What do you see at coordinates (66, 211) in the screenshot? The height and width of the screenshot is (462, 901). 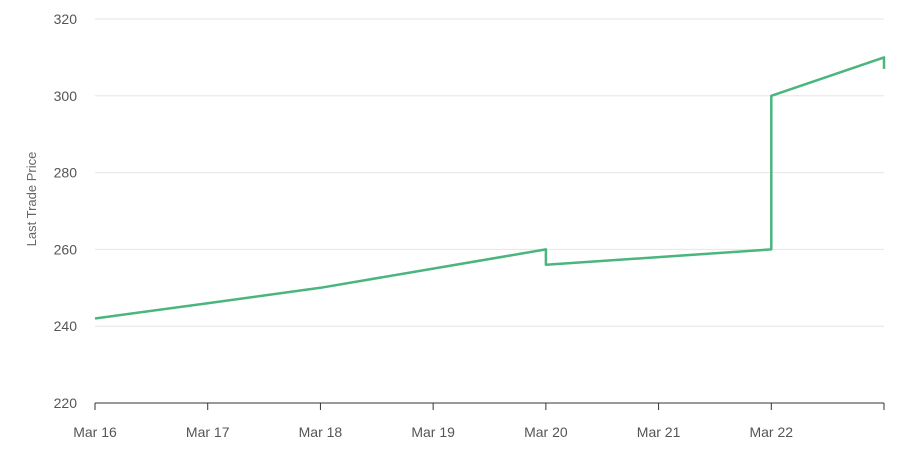 I see `y-axis: 220 240 260 280 300 320` at bounding box center [66, 211].